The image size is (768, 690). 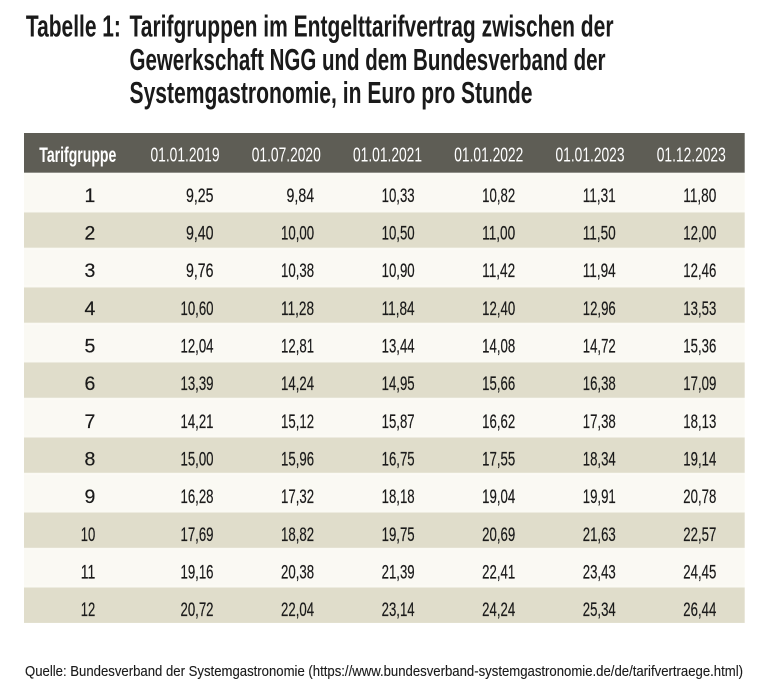 What do you see at coordinates (89, 271) in the screenshot?
I see `svg-text: 3` at bounding box center [89, 271].